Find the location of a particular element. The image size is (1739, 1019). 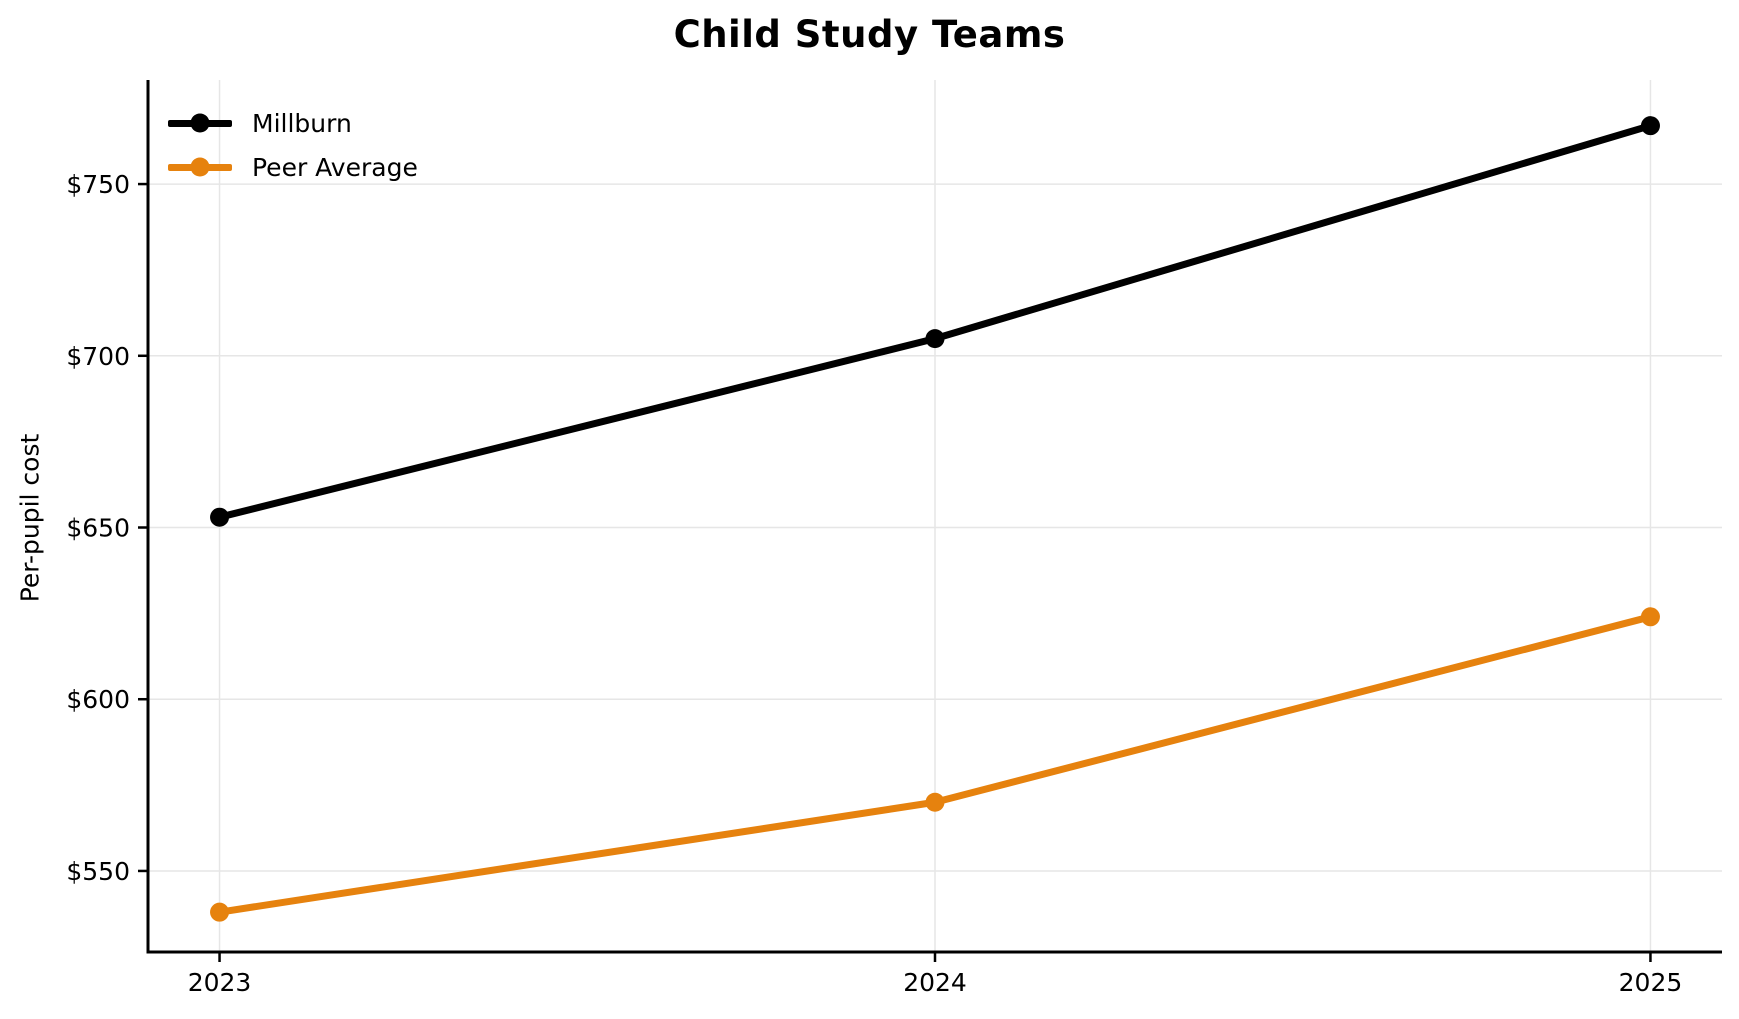

legend-label-millburn: Millburn is located at coordinates (302, 123).